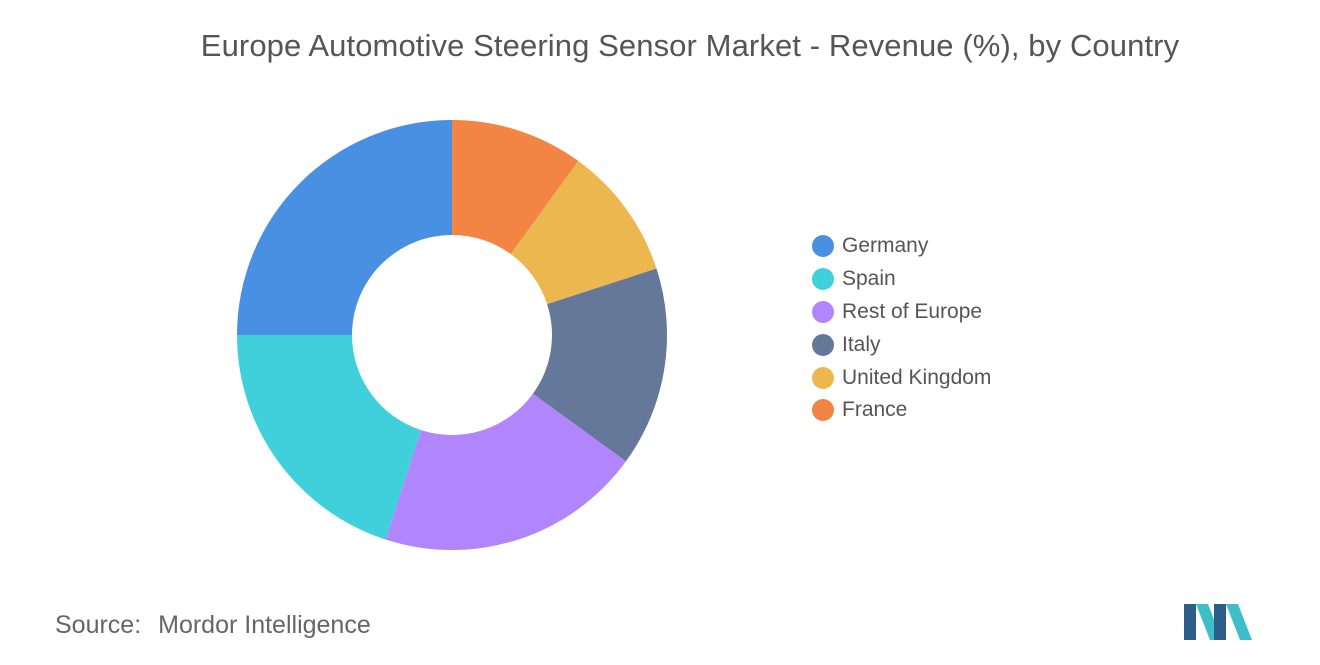 Image resolution: width=1320 pixels, height=665 pixels. Describe the element at coordinates (515, 187) in the screenshot. I see `donut-slice-france` at that location.